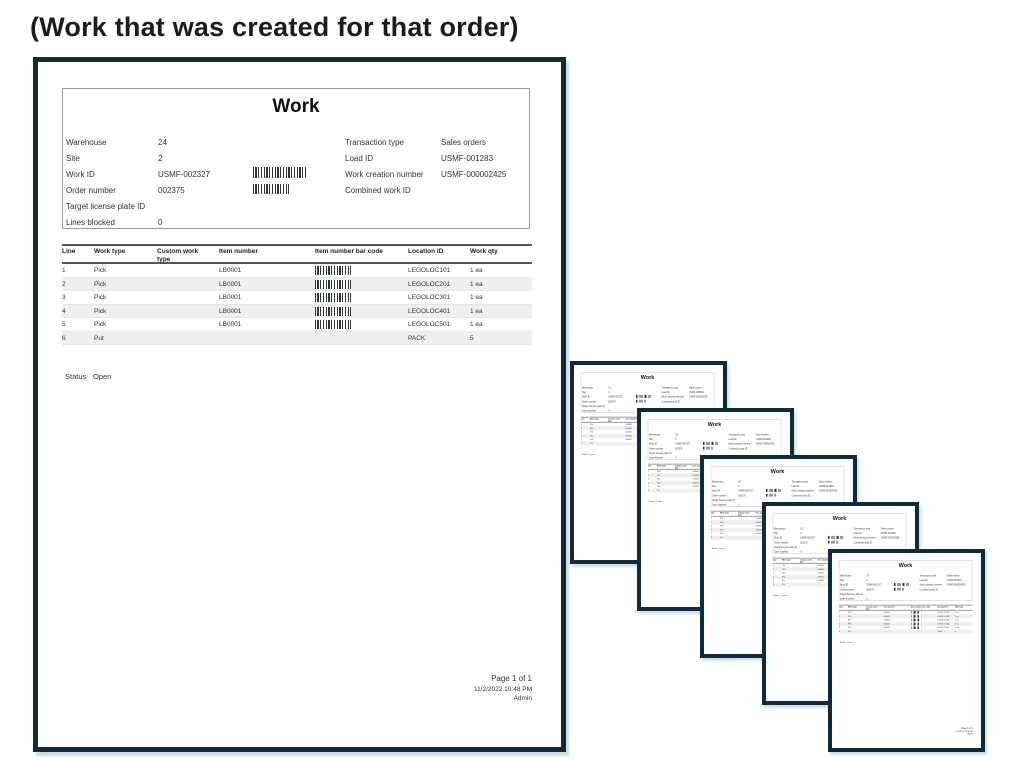  Describe the element at coordinates (905, 624) in the screenshot. I see `table-row: 4 Pick LB0001 LEGOLOC401 1 ea` at that location.